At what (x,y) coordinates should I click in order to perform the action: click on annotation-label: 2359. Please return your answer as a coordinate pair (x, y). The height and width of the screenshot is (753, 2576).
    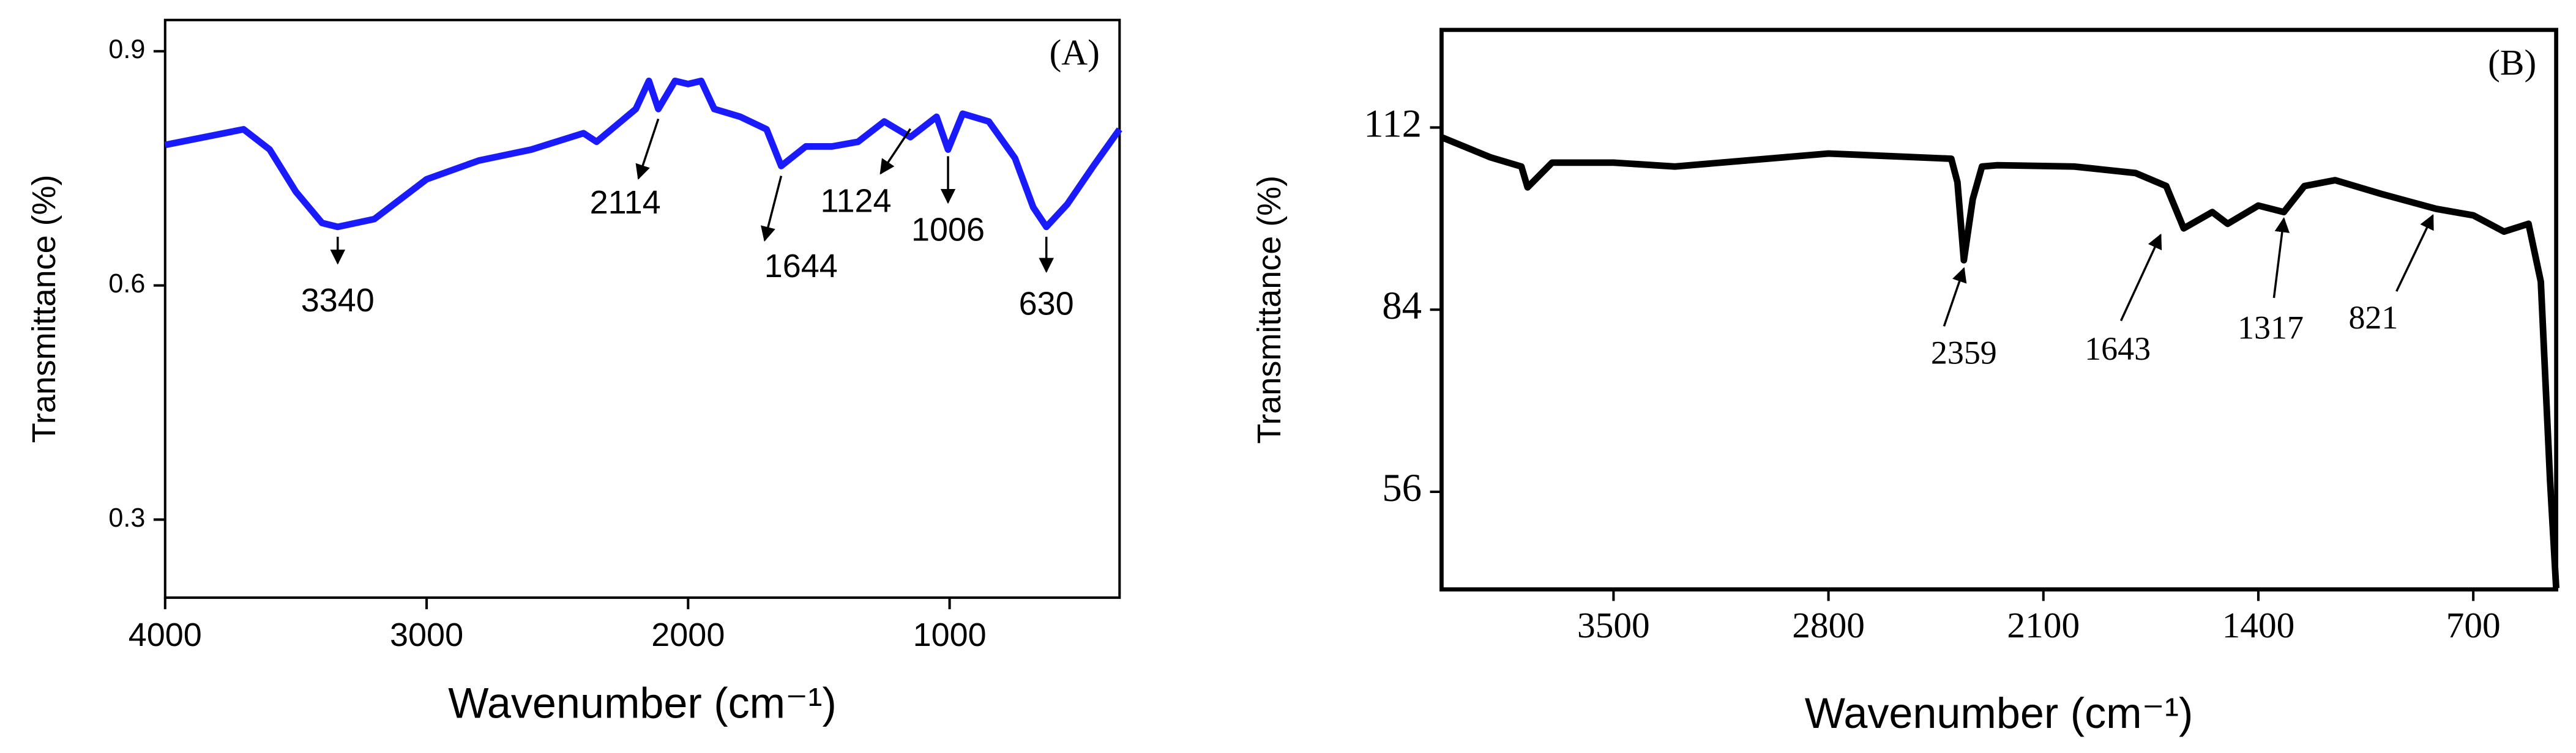
    Looking at the image, I should click on (1964, 353).